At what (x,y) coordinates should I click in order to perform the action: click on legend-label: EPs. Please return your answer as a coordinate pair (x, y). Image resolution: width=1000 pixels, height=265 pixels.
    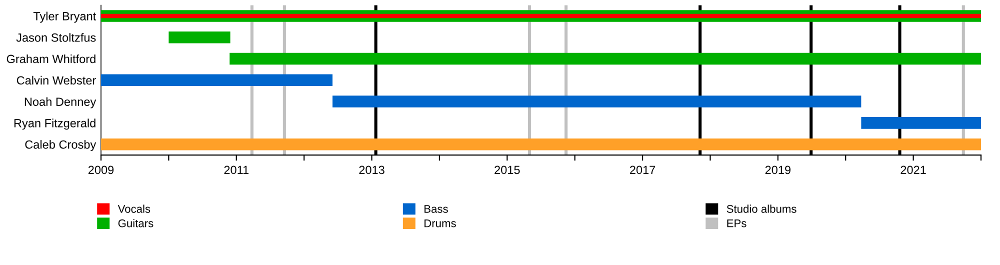
    Looking at the image, I should click on (736, 224).